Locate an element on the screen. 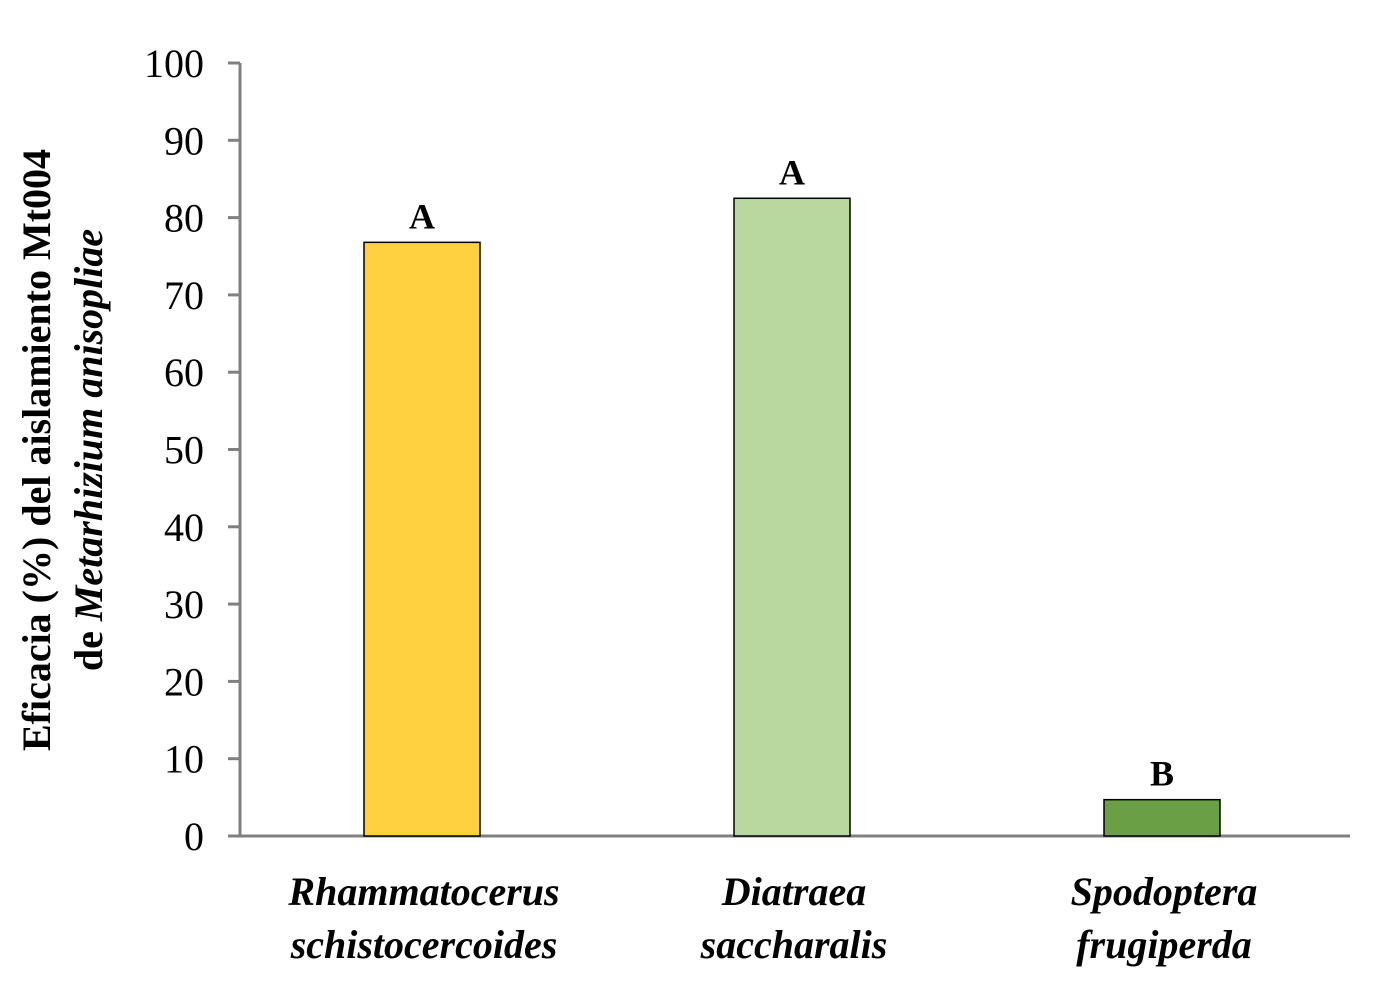  x-tick-label-line2: saccharalis is located at coordinates (794, 944).